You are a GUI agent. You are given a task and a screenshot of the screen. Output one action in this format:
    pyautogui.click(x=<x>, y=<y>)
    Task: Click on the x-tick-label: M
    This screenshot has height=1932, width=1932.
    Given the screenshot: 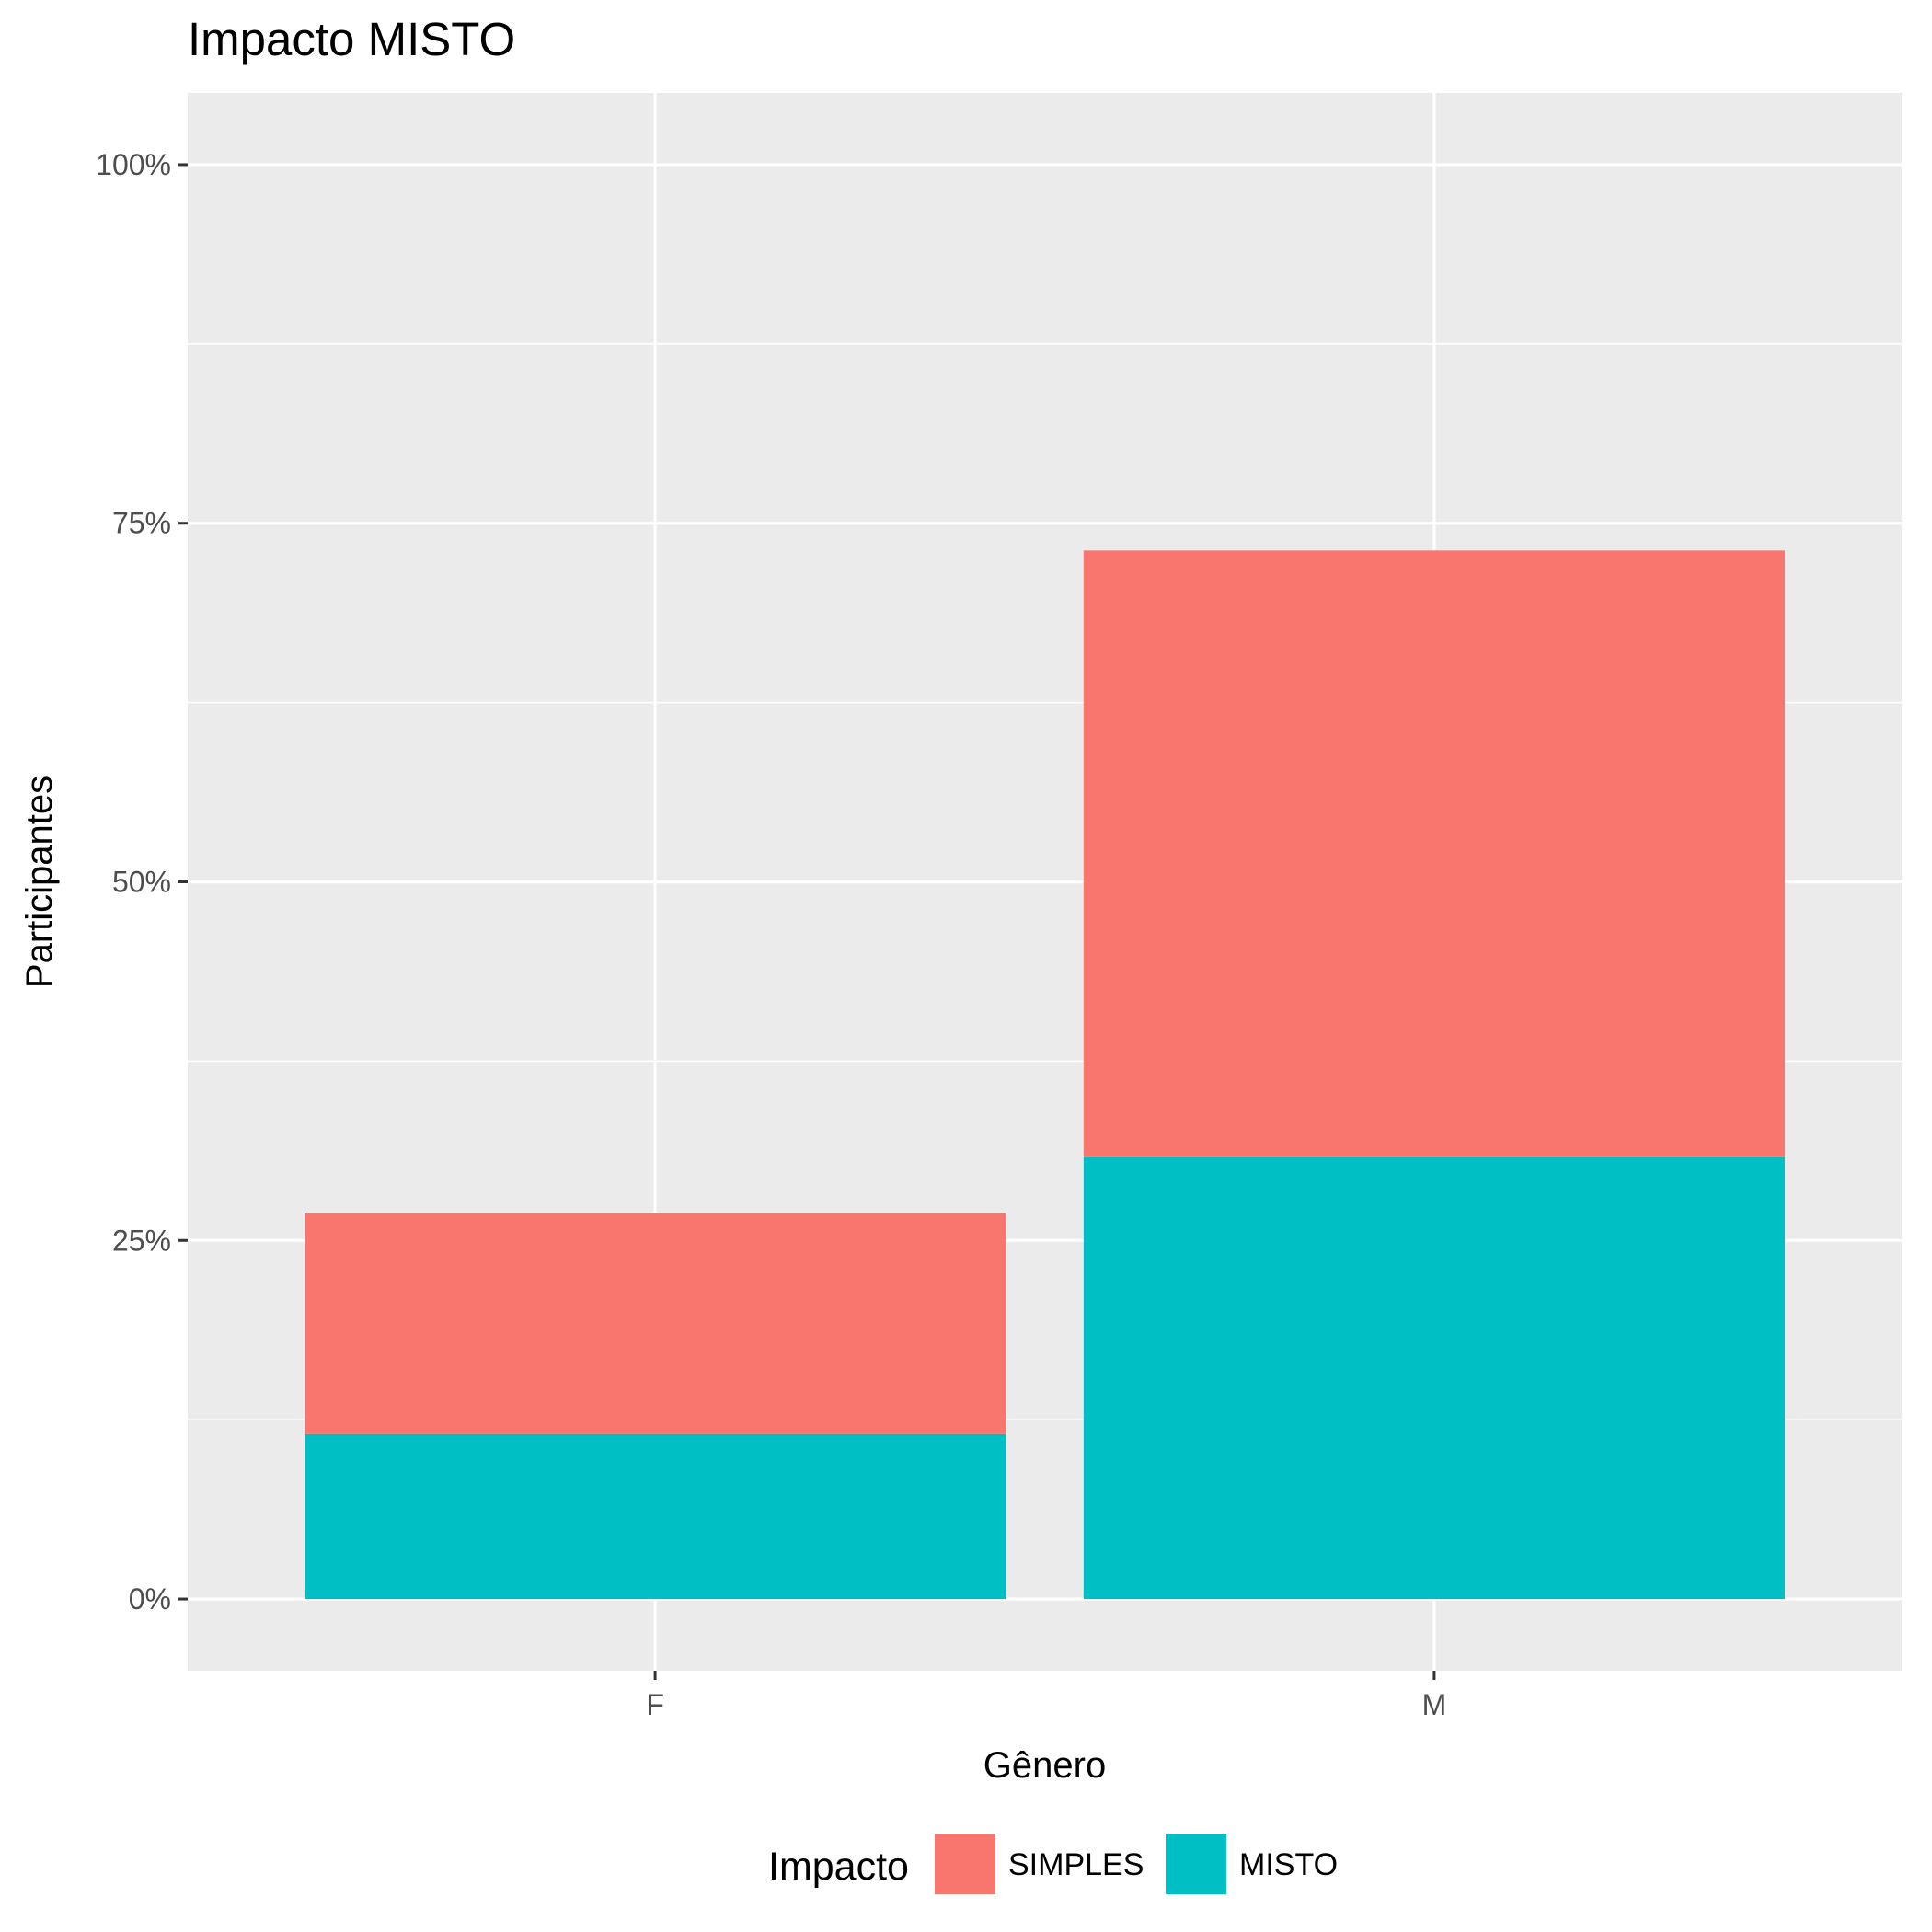 What is the action you would take?
    pyautogui.click(x=1434, y=1704)
    